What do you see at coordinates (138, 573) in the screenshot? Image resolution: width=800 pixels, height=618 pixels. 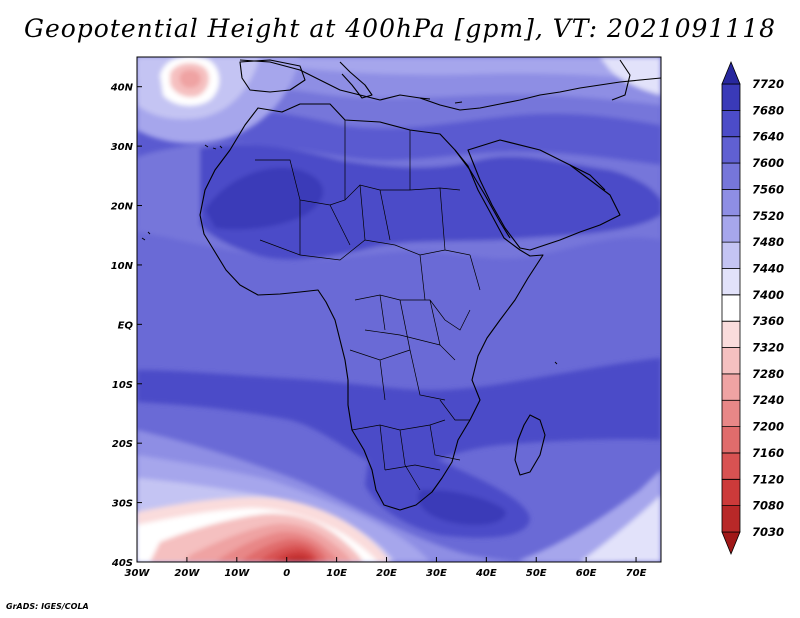 I see `lon-tick-label: 30W` at bounding box center [138, 573].